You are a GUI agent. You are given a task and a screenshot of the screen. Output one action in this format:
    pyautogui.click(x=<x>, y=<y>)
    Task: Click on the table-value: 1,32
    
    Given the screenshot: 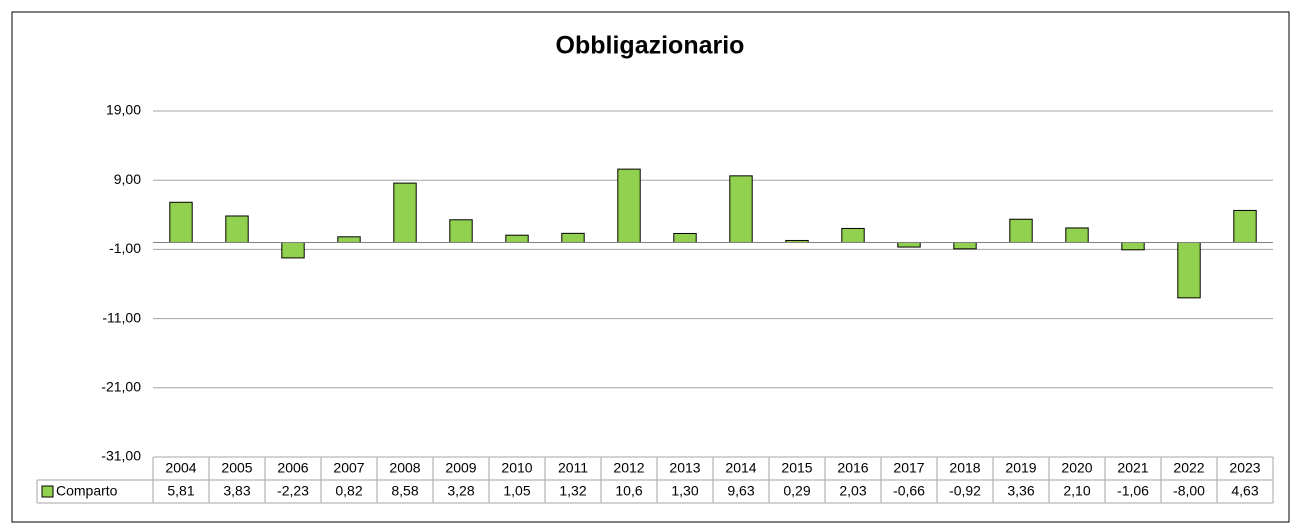 What is the action you would take?
    pyautogui.click(x=572, y=491)
    